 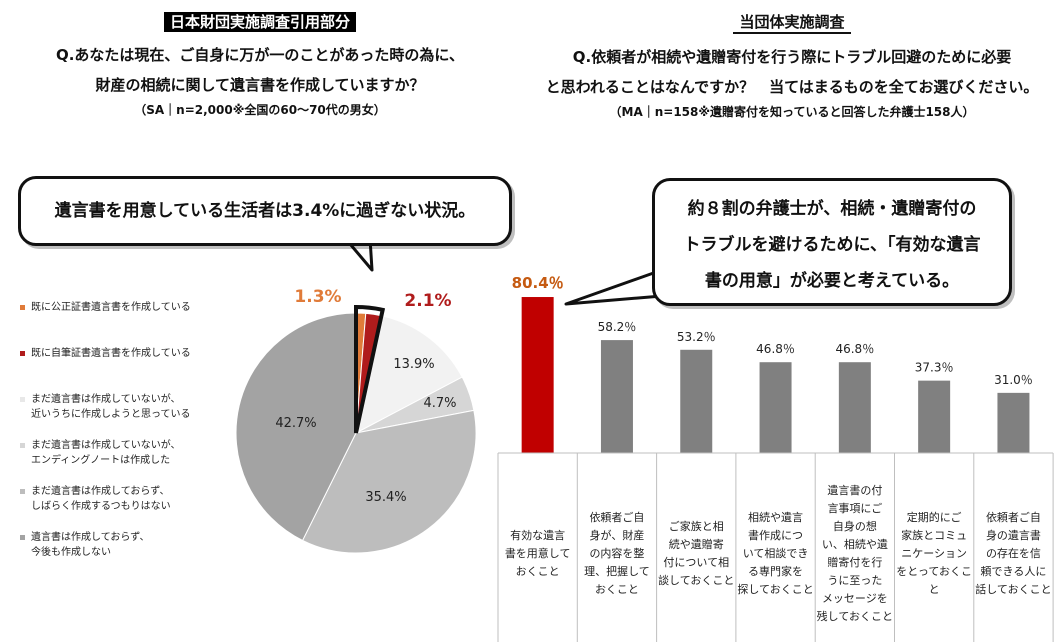 I want to click on left-question-line1: Q.あなたは現在、ご自身に万が一のことがあった時の為に、, so click(x=259, y=55).